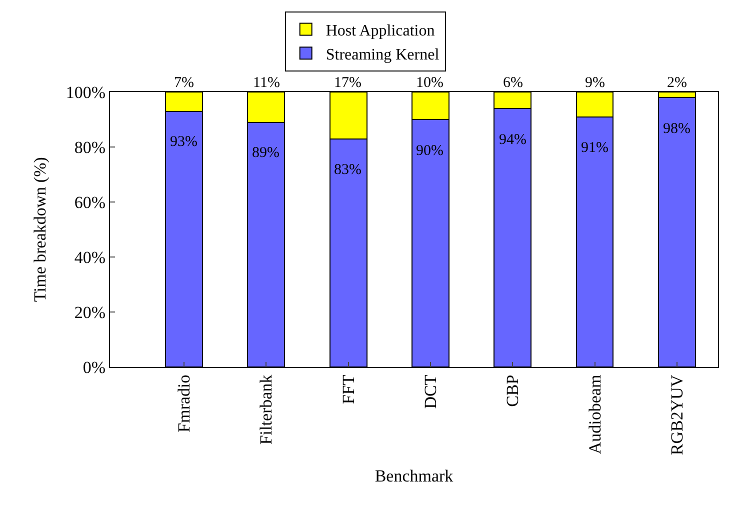 Image resolution: width=729 pixels, height=513 pixels. I want to click on data-label: 6%, so click(513, 83).